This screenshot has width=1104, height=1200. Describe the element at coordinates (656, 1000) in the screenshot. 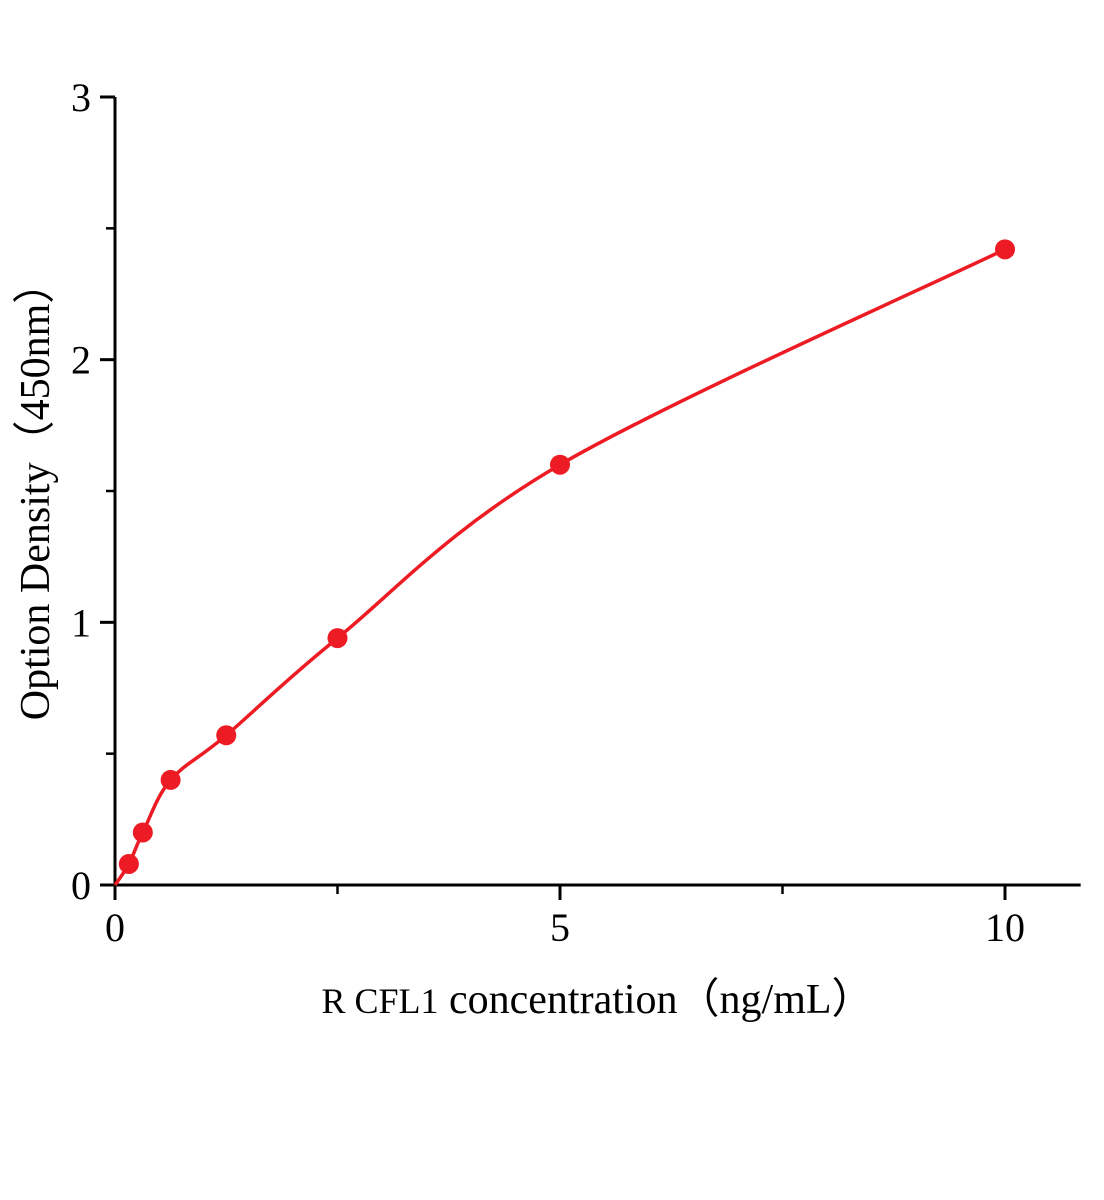

I see `x-axis-title-rest: concentration（ng/mL）` at that location.